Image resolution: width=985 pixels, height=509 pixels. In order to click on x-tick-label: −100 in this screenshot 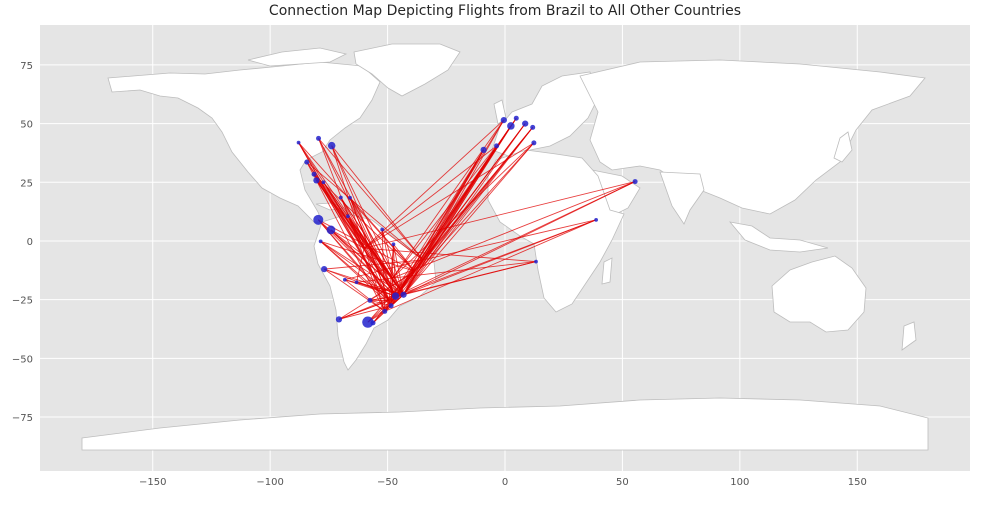, I will do `click(269, 482)`.